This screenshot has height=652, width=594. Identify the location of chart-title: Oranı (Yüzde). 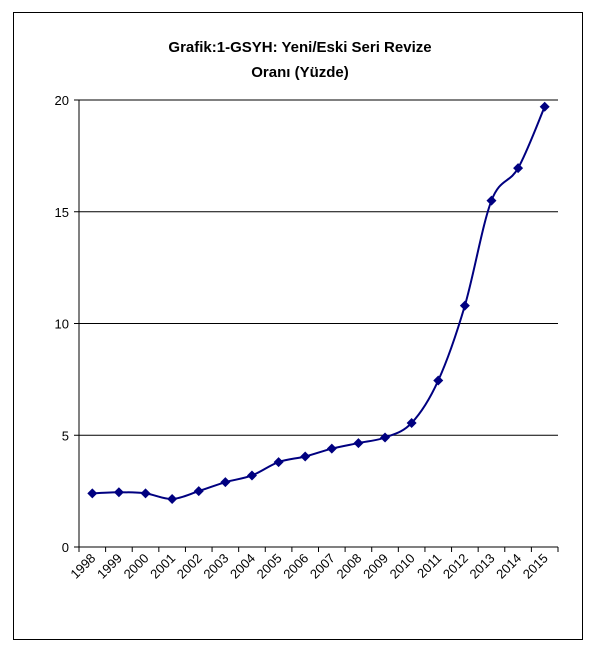
(300, 72).